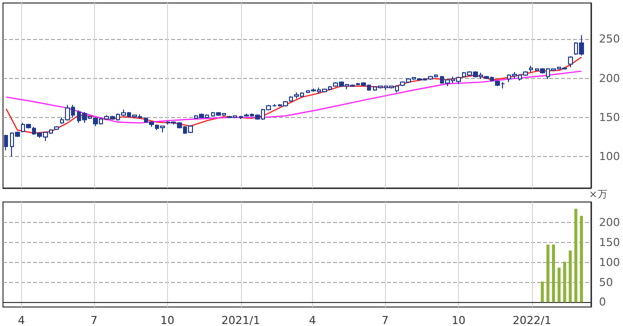  I want to click on y-tick-label: 50, so click(606, 282).